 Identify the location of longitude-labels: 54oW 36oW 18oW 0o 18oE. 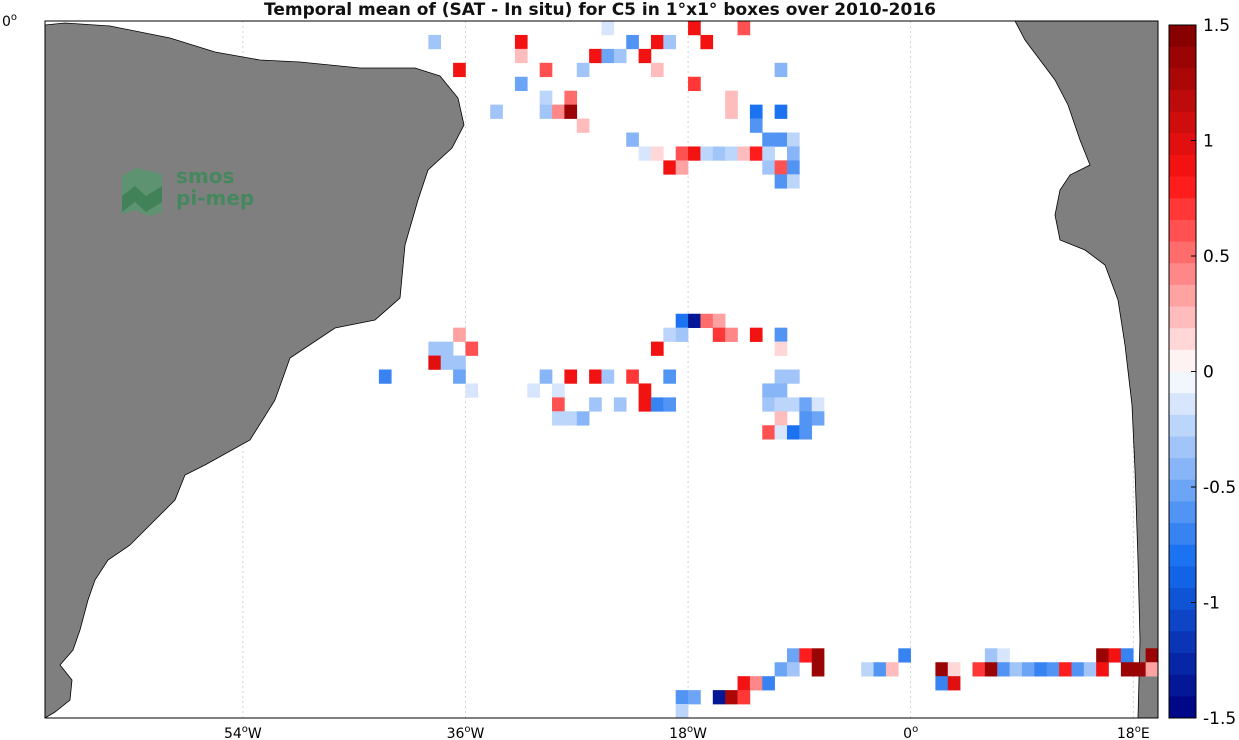
(687, 732).